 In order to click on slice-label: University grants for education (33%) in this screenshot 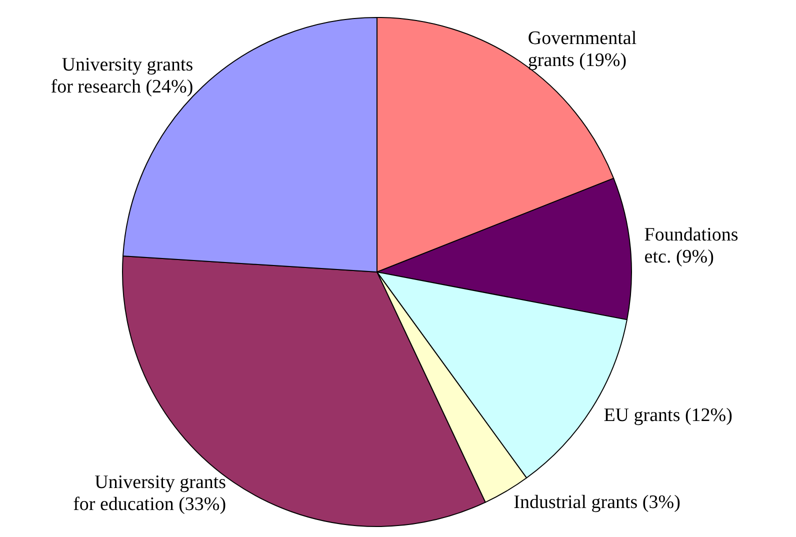, I will do `click(149, 494)`.